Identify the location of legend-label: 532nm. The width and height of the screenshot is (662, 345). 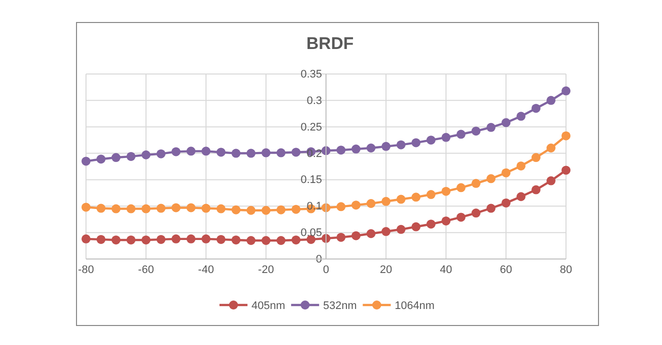
(340, 306).